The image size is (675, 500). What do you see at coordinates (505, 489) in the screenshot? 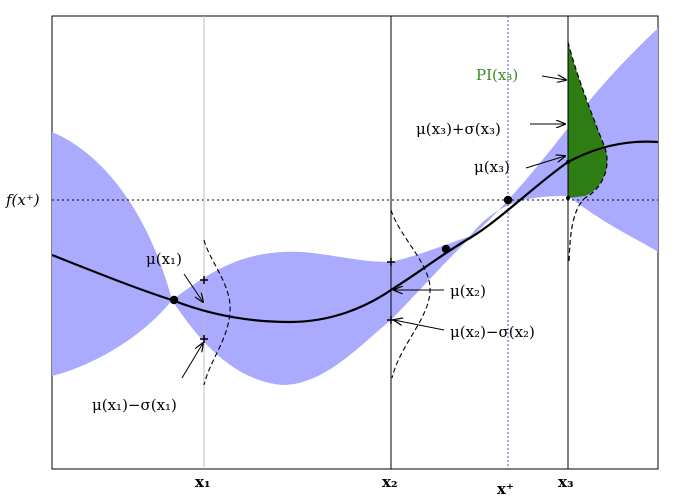
I see `x-tick-label-xplus: x⁺` at bounding box center [505, 489].